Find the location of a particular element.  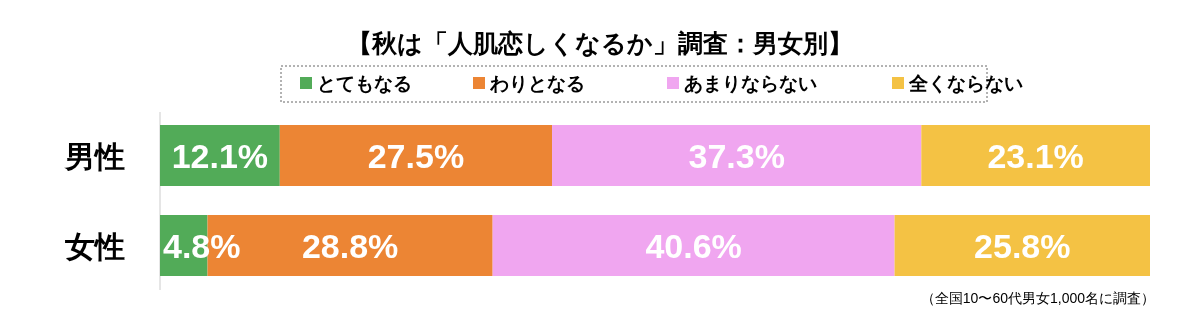

title: 【秋は「人肌恋しくなるか」調査：男女別】 is located at coordinates (600, 43).